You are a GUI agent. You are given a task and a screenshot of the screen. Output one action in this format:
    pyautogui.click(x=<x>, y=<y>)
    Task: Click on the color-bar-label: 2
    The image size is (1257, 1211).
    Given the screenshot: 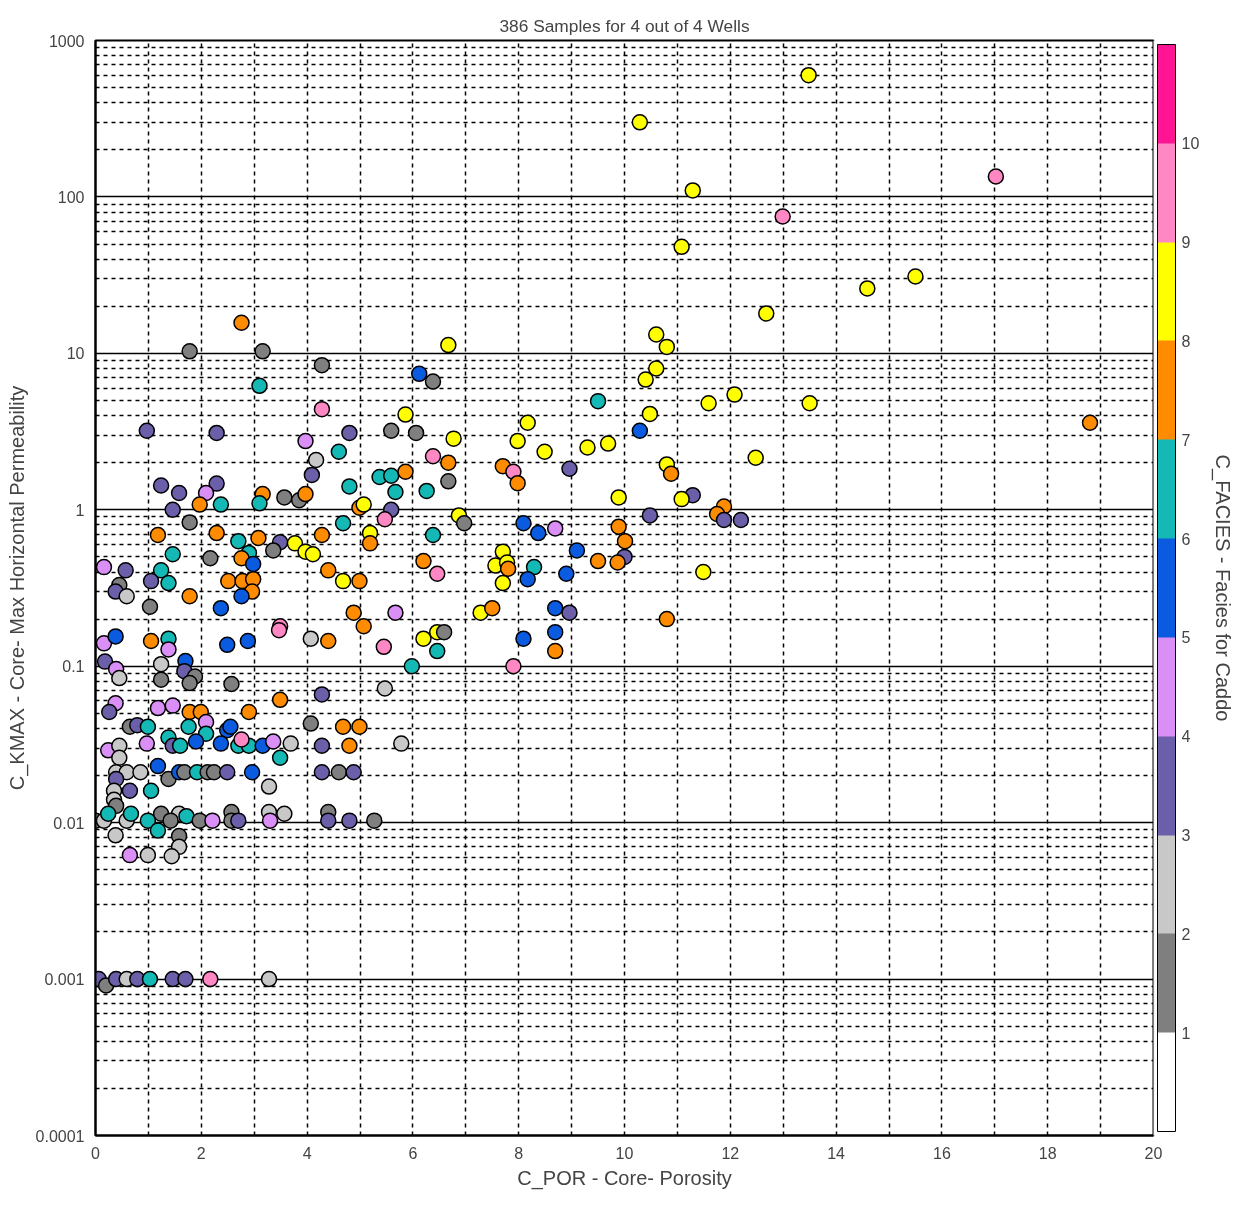 What is the action you would take?
    pyautogui.click(x=1186, y=934)
    